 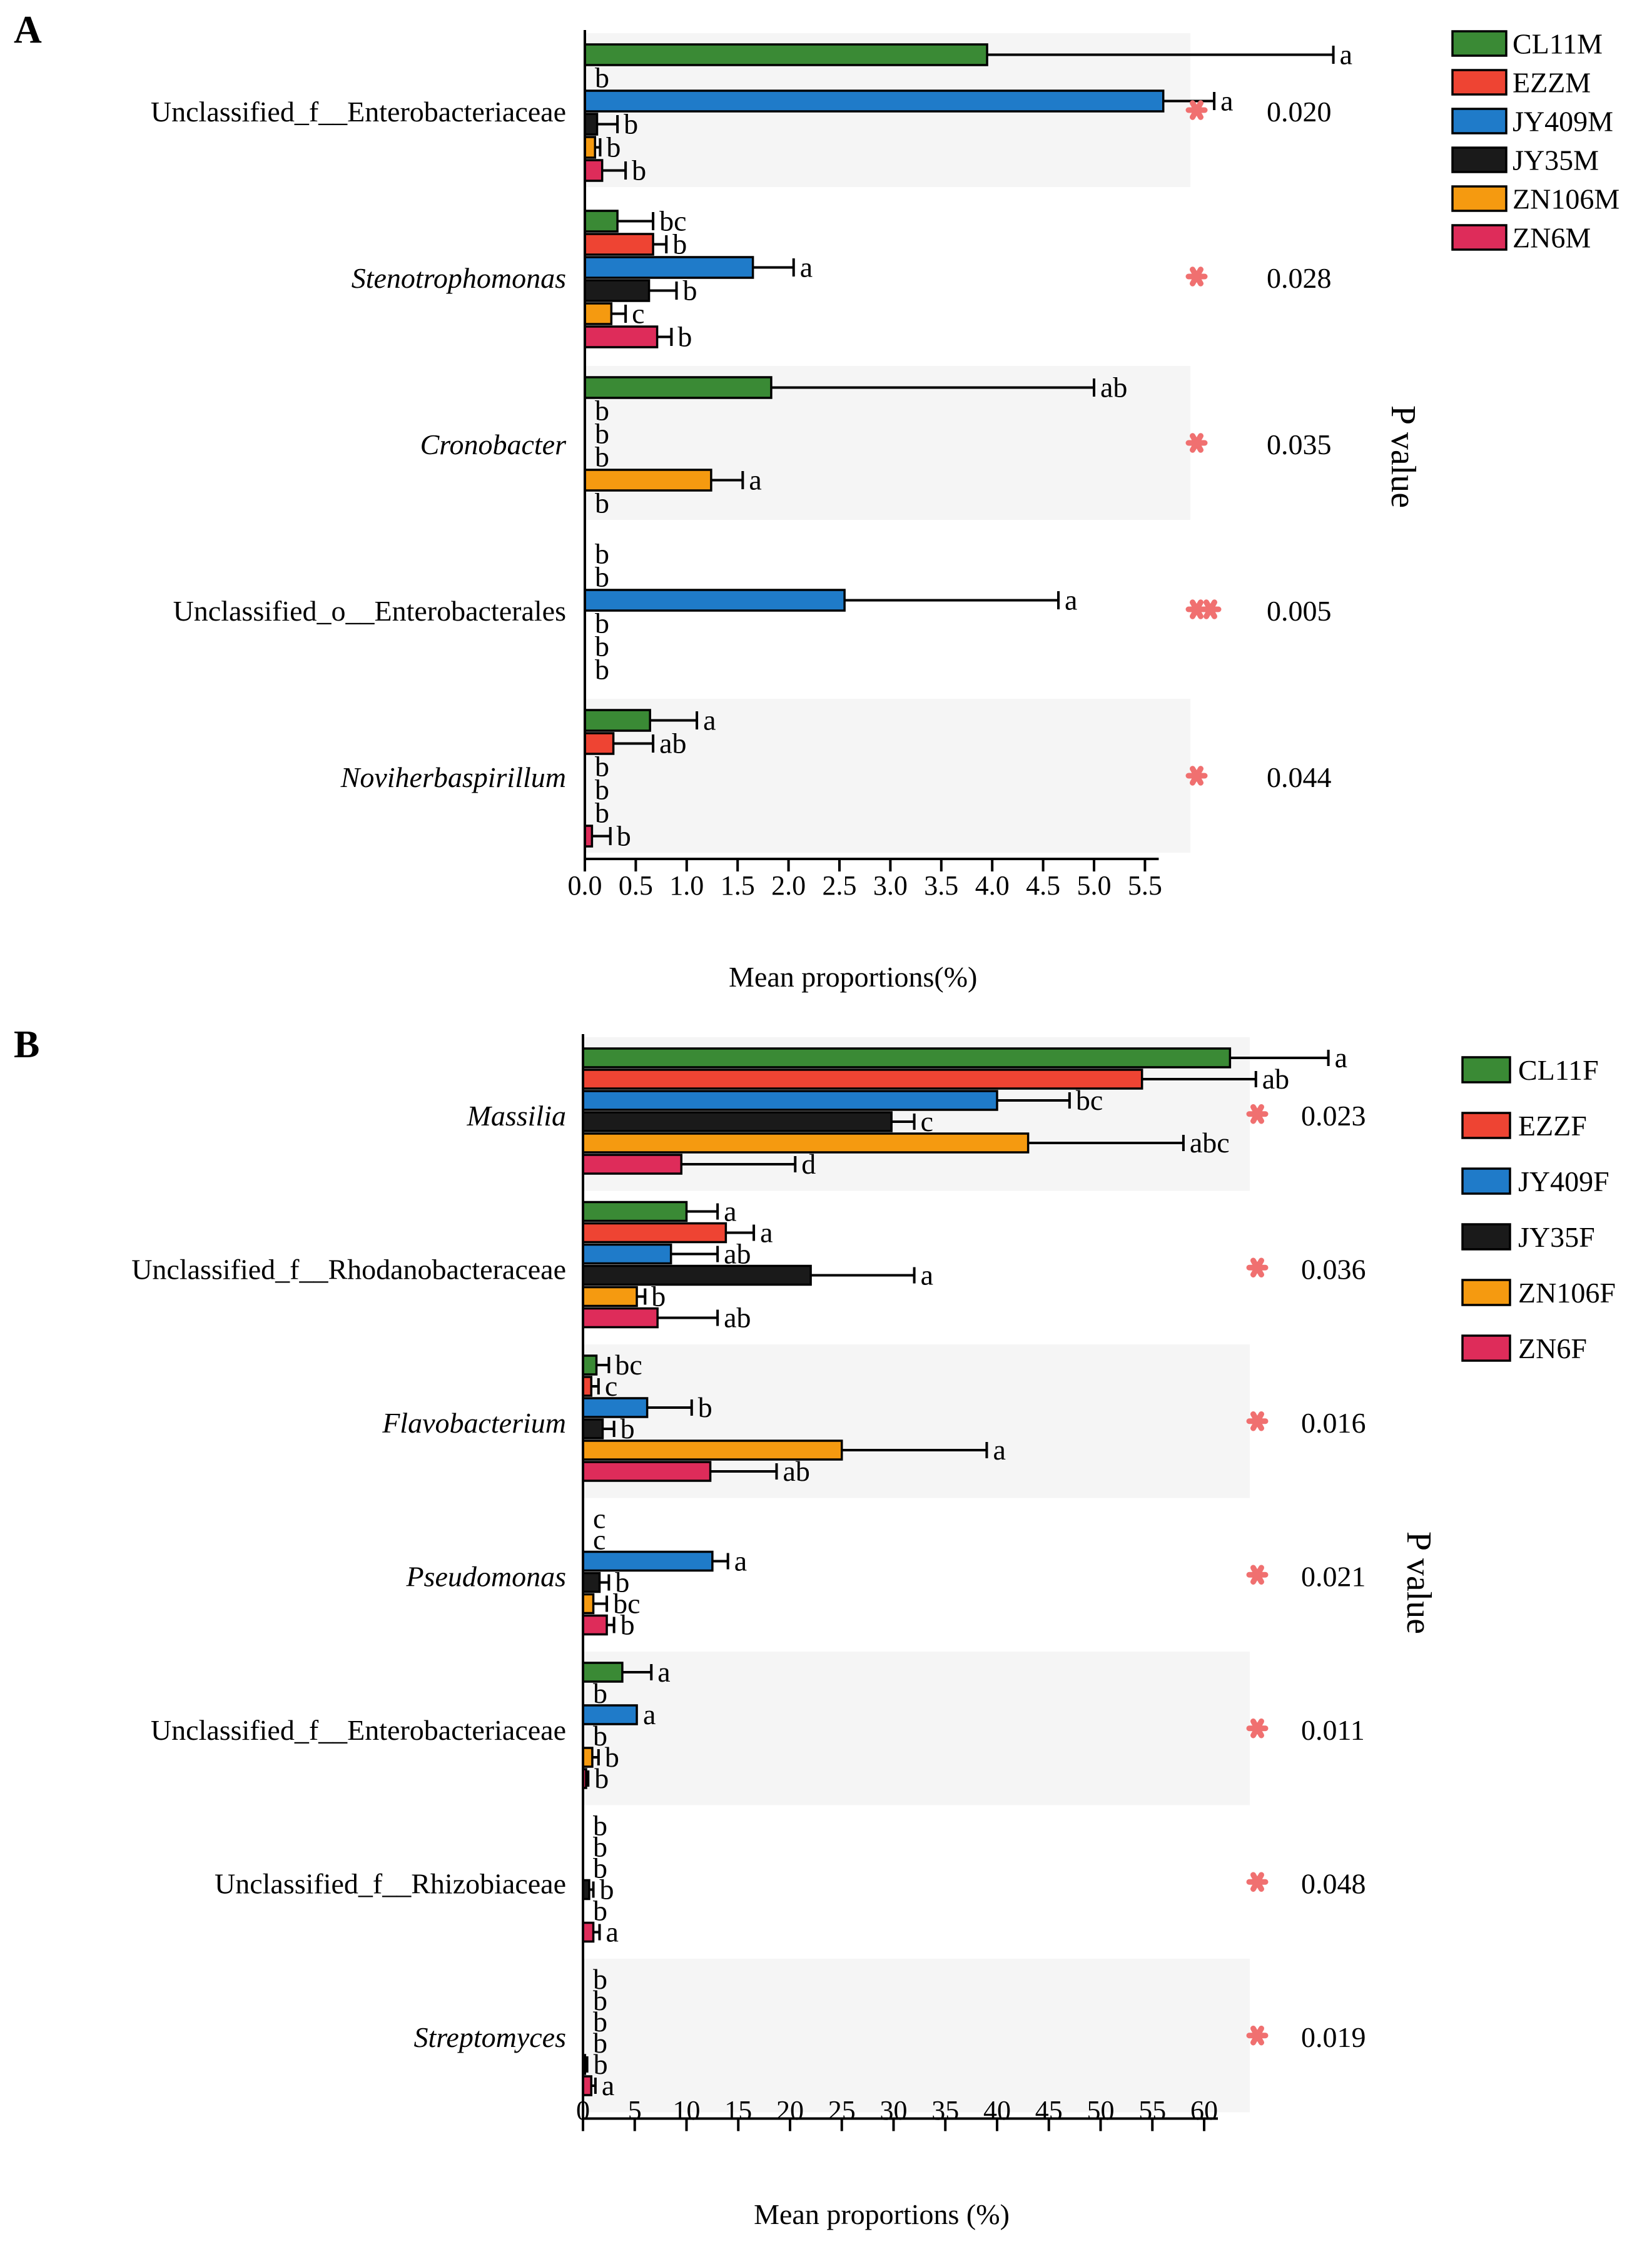 I want to click on category-band, so click(x=917, y=1728).